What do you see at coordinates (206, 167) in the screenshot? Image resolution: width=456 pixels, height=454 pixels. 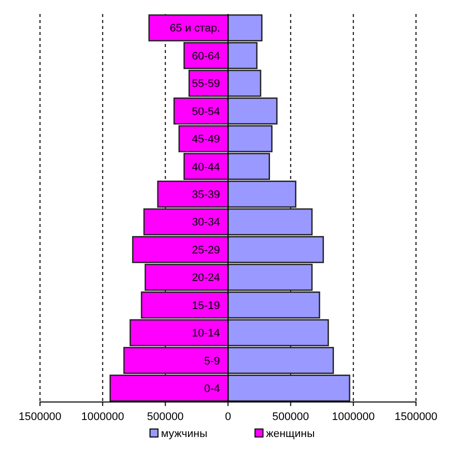 I see `y-tick-label: 40-44` at bounding box center [206, 167].